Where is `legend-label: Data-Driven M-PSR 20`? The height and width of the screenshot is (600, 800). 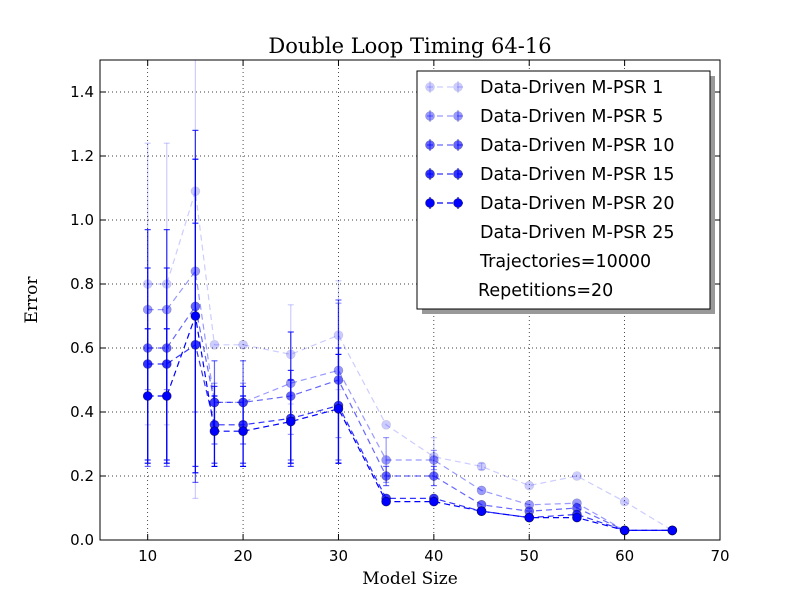
legend-label: Data-Driven M-PSR 20 is located at coordinates (577, 204).